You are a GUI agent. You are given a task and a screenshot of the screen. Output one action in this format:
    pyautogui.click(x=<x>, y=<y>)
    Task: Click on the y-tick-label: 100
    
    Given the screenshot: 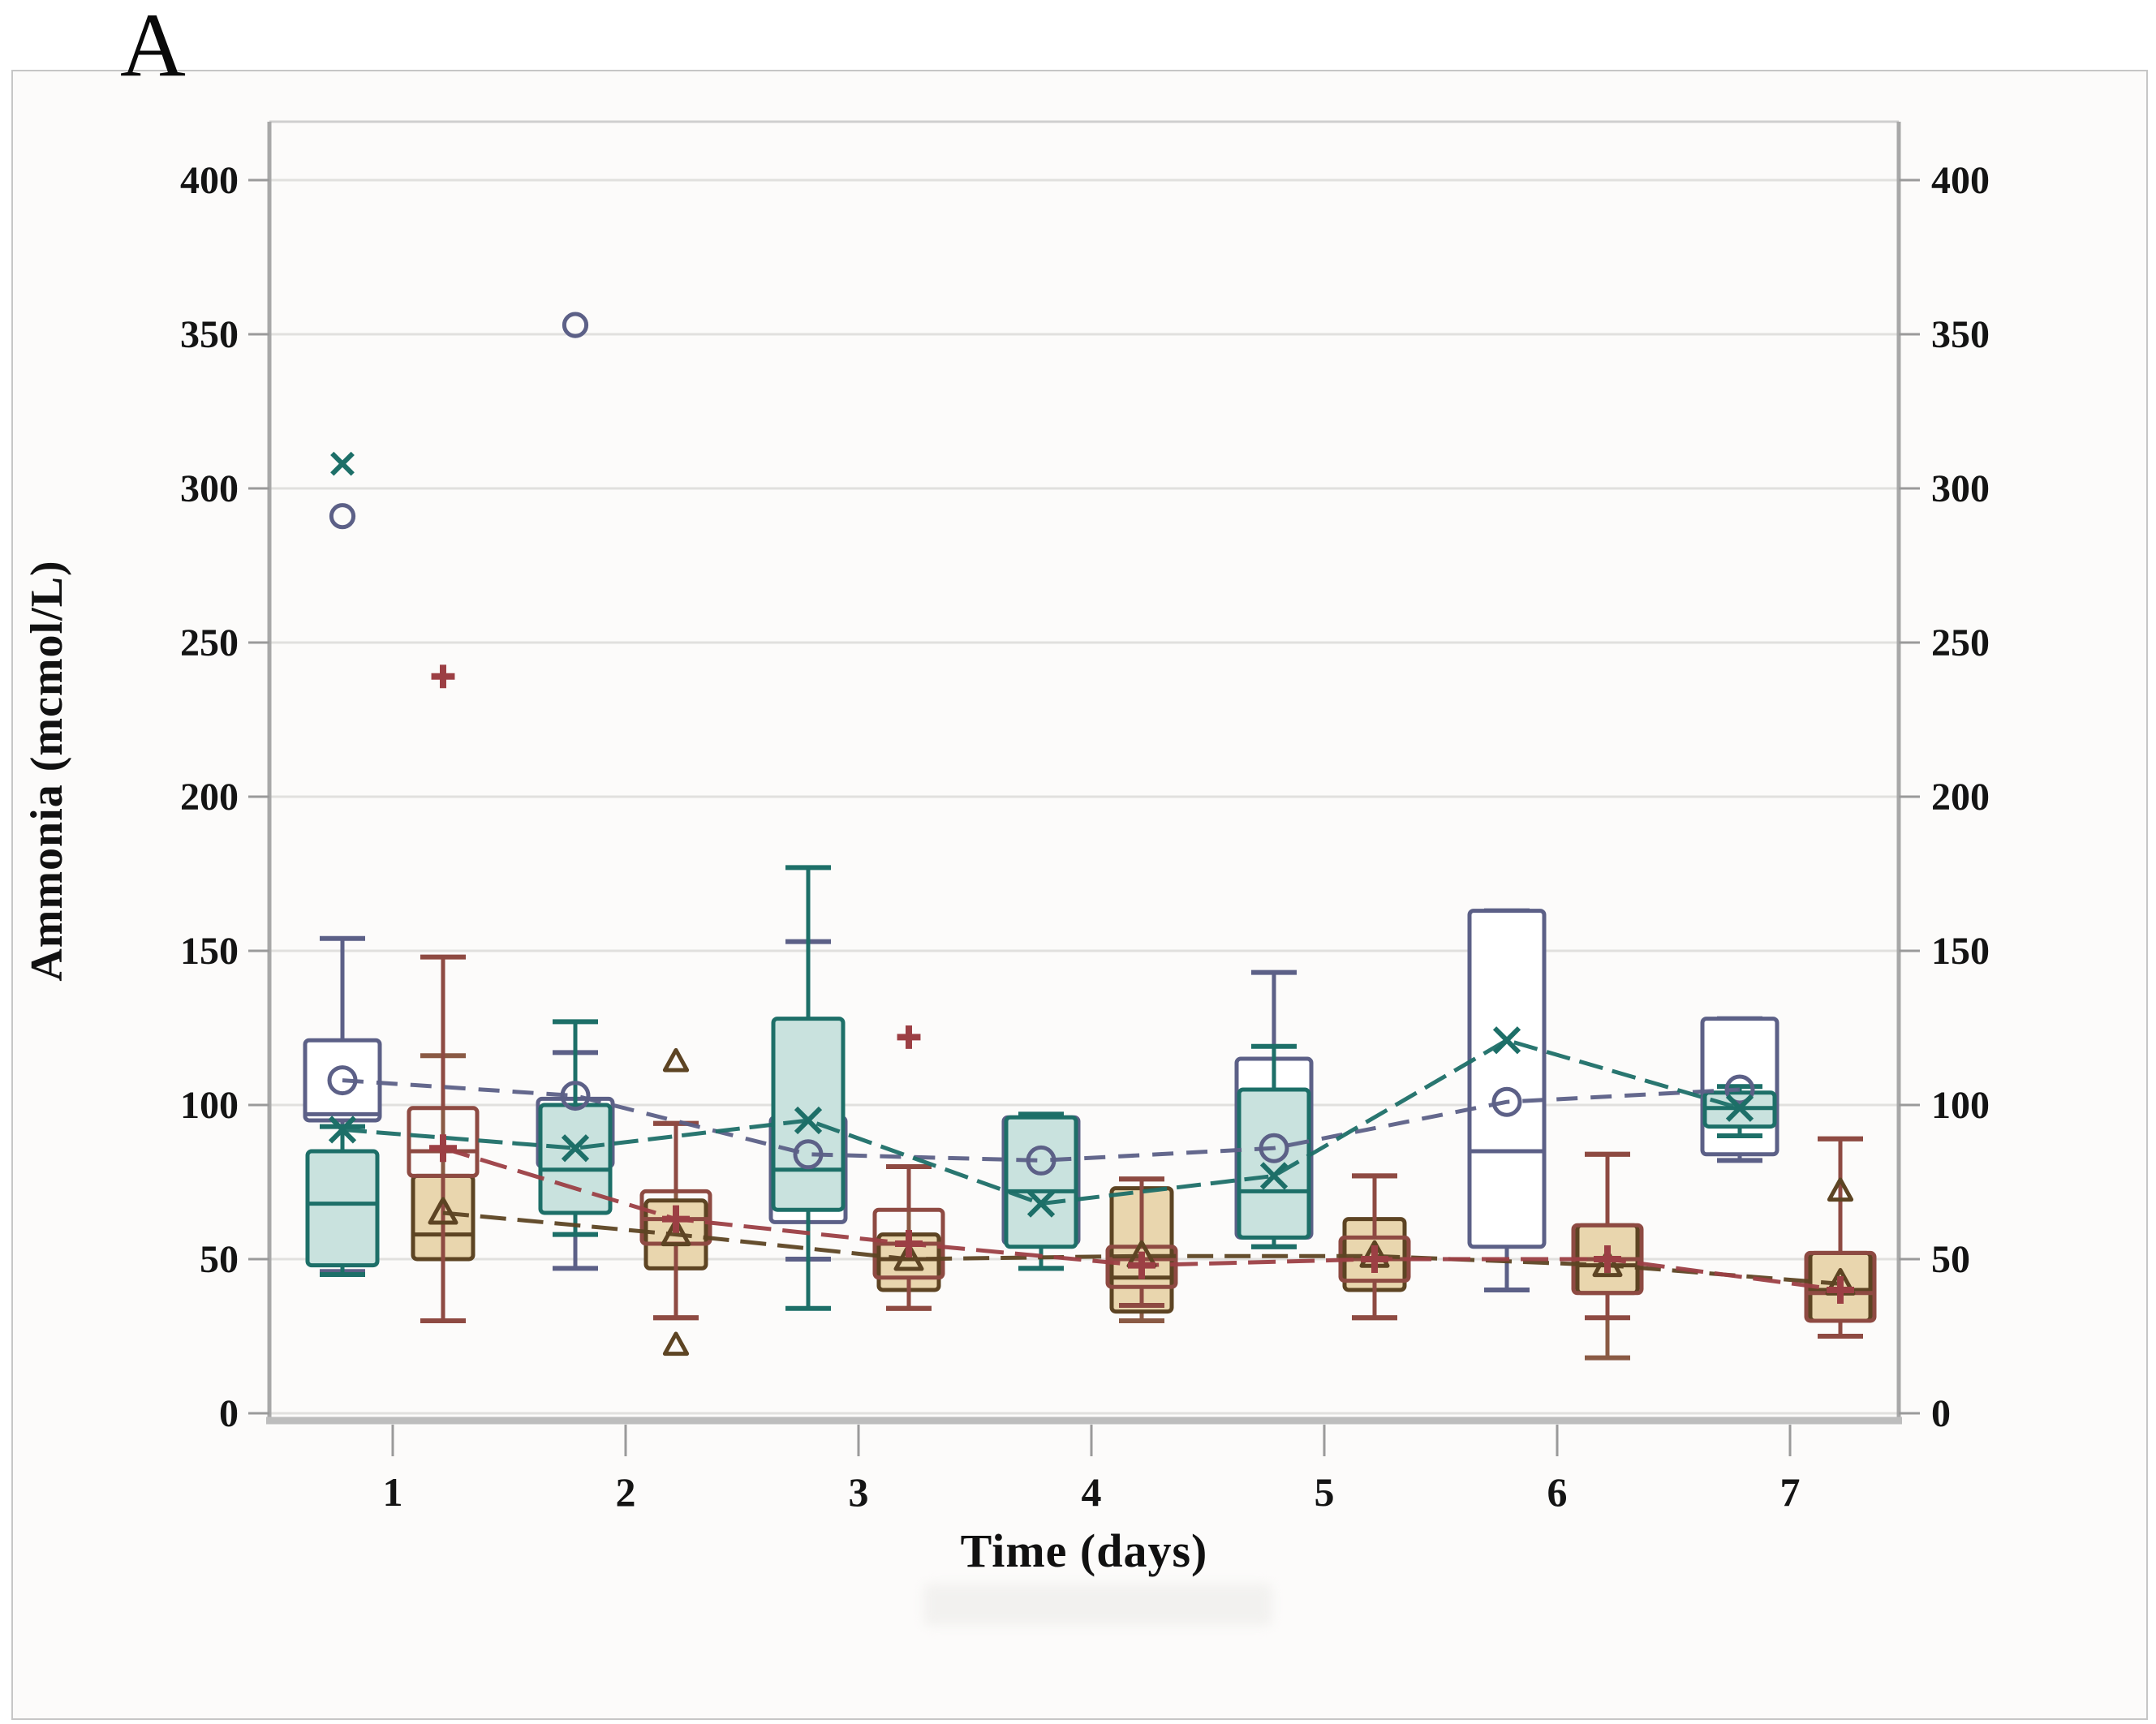 What is the action you would take?
    pyautogui.click(x=209, y=1105)
    